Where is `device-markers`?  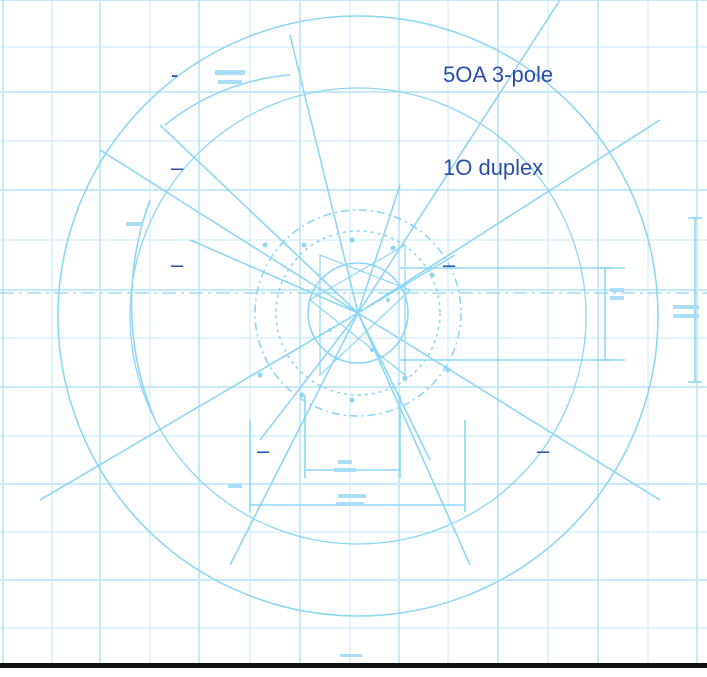
device-markers is located at coordinates (354, 320).